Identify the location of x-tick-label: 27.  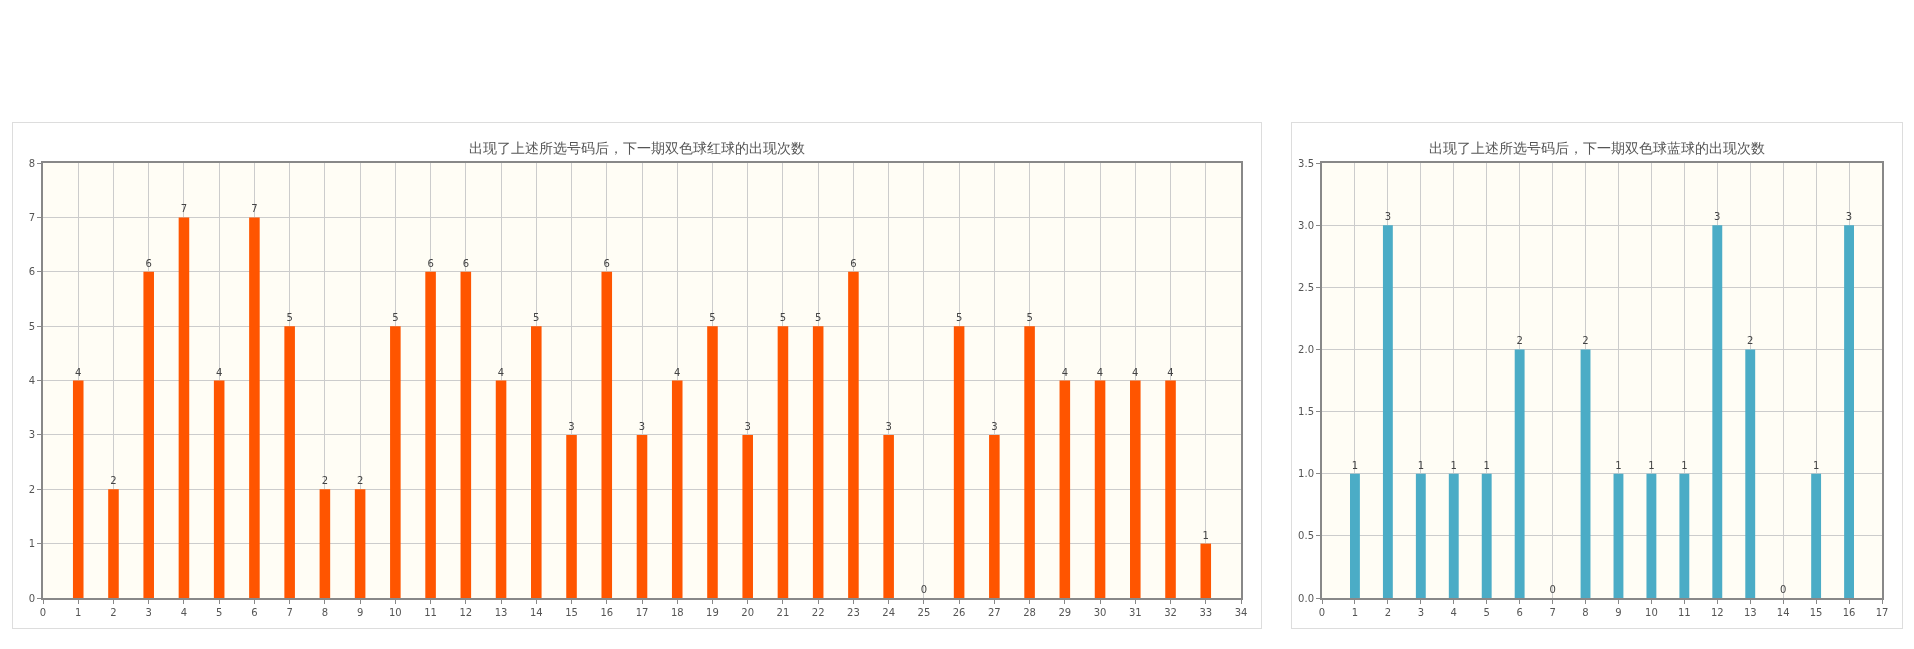
(994, 612).